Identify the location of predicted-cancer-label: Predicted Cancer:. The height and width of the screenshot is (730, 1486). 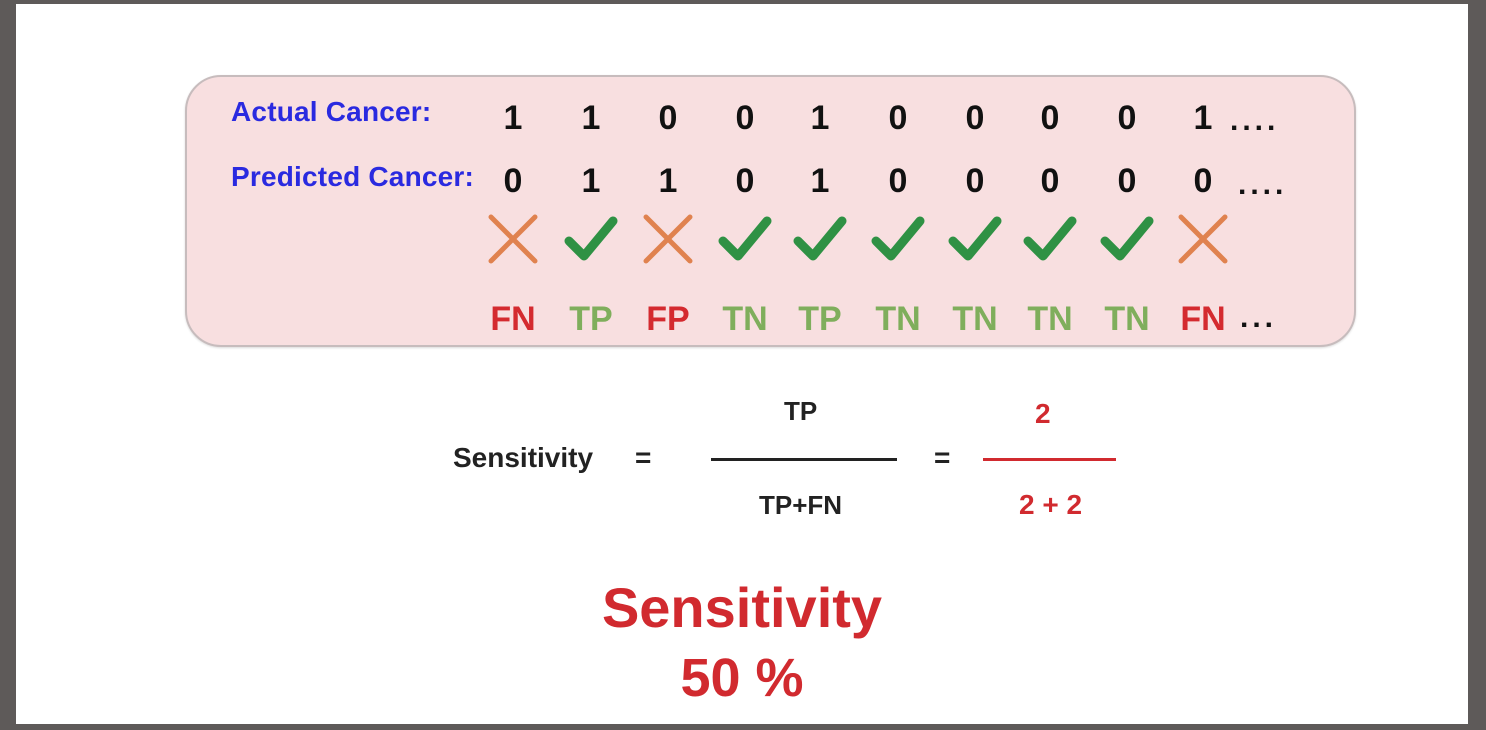
(353, 176).